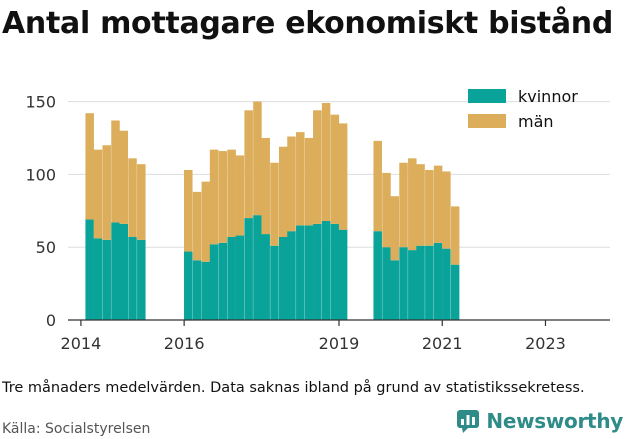 This screenshot has height=439, width=631. I want to click on y-tick-label: 150, so click(40, 102).